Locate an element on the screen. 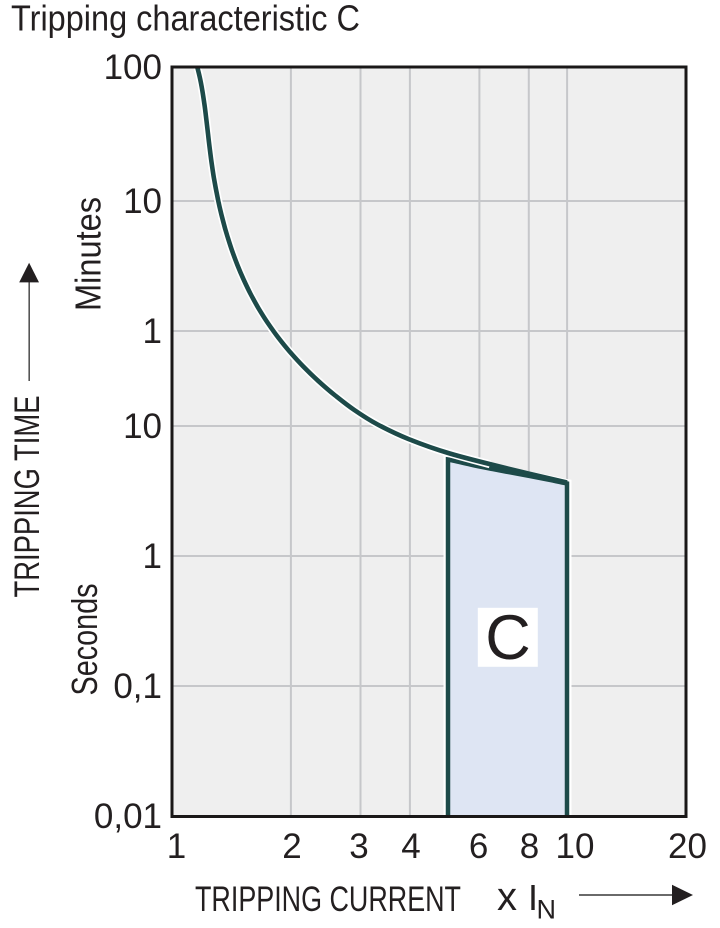  svg-text: 100 is located at coordinates (133, 67).